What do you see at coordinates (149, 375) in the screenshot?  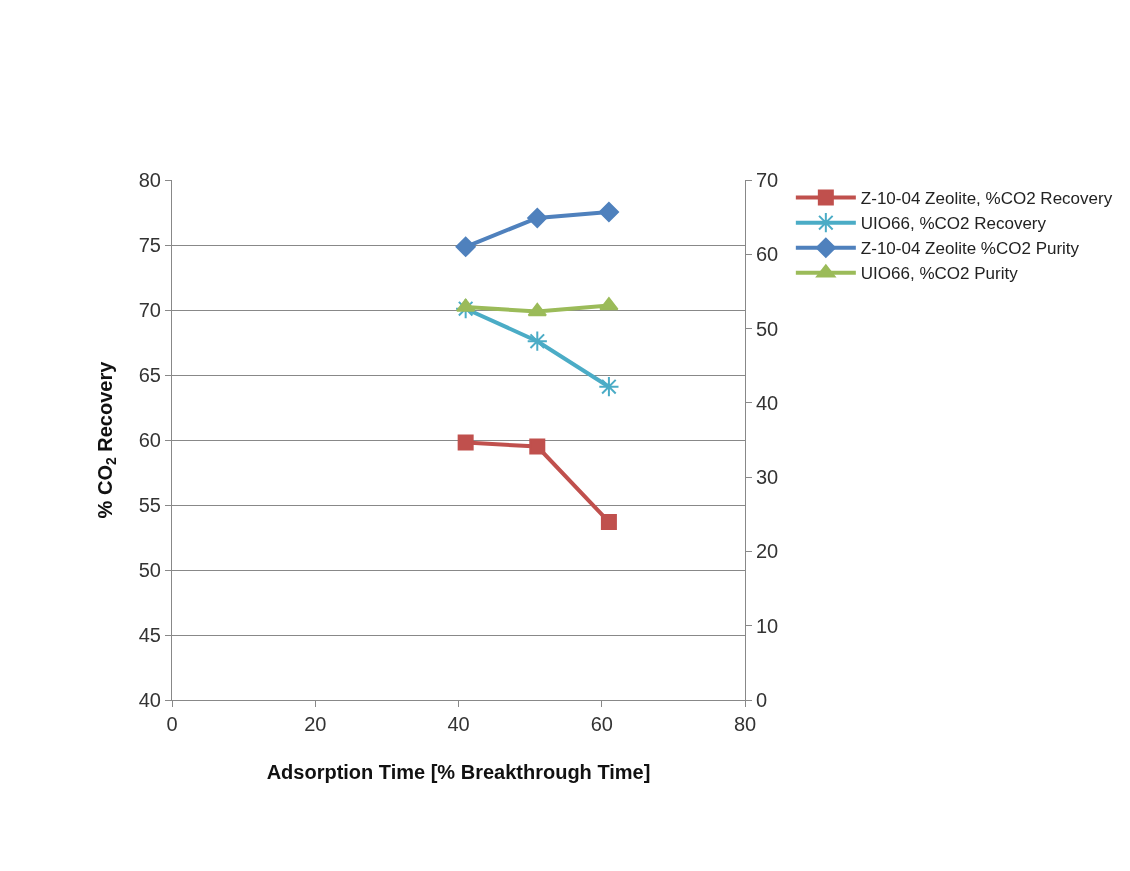 I see `y-tick-label: 65` at bounding box center [149, 375].